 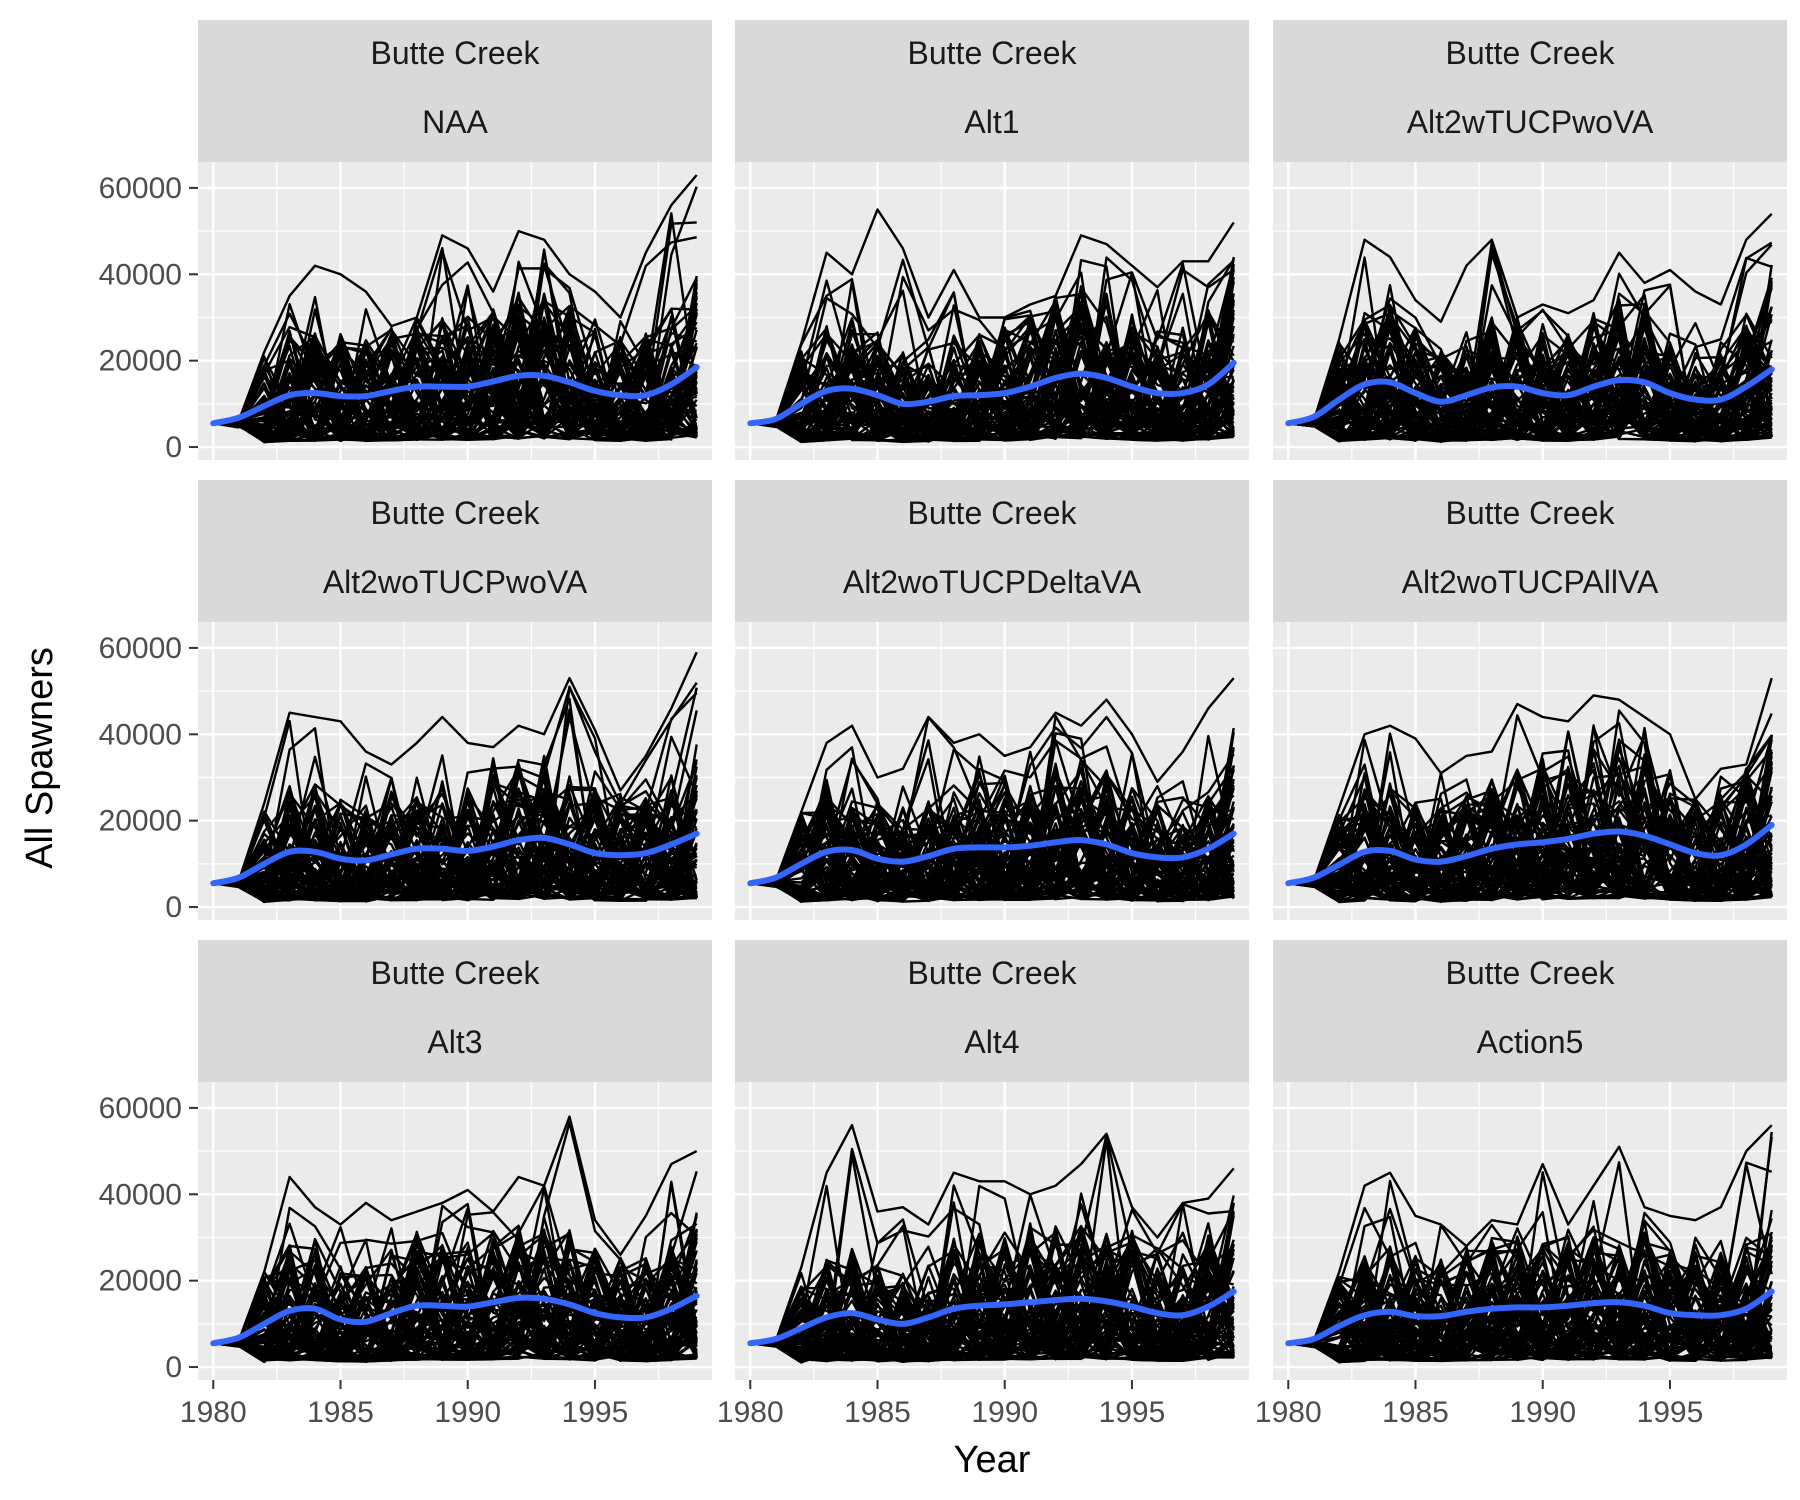 I want to click on facet-panel: Butte Creek Alt1, so click(x=992, y=240).